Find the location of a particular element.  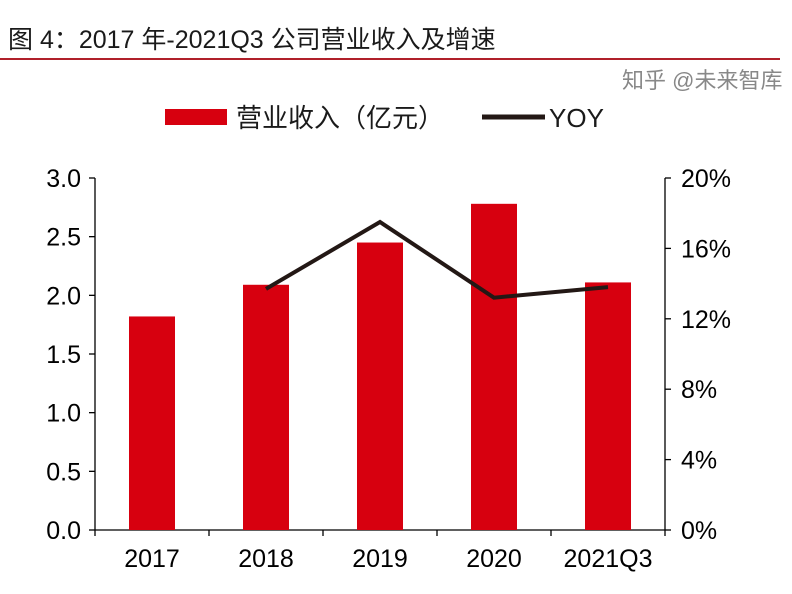

right-tick-label: 16% is located at coordinates (706, 249).